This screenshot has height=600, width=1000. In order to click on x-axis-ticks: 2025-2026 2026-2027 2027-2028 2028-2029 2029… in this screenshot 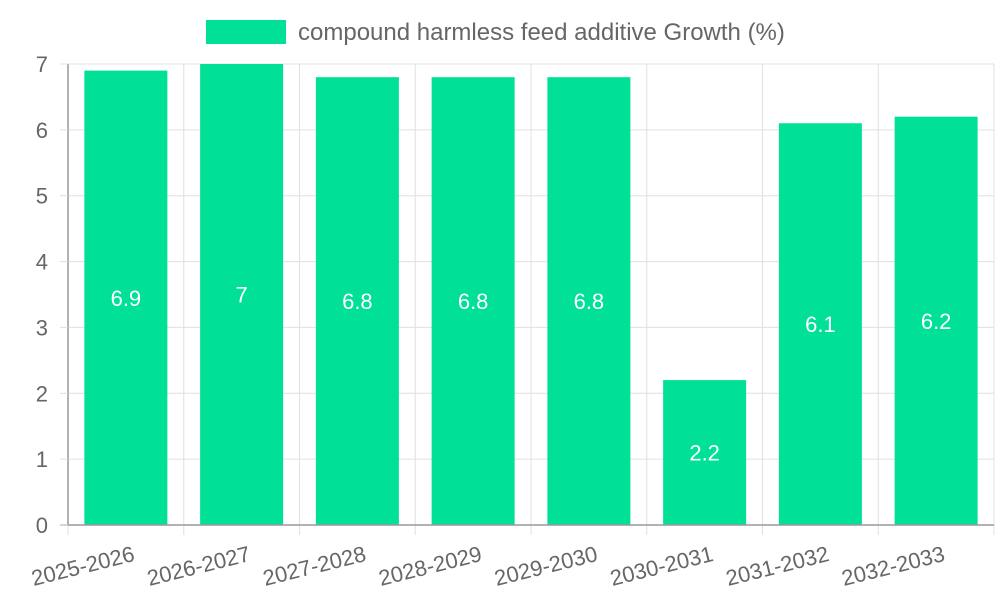, I will do `click(488, 566)`.